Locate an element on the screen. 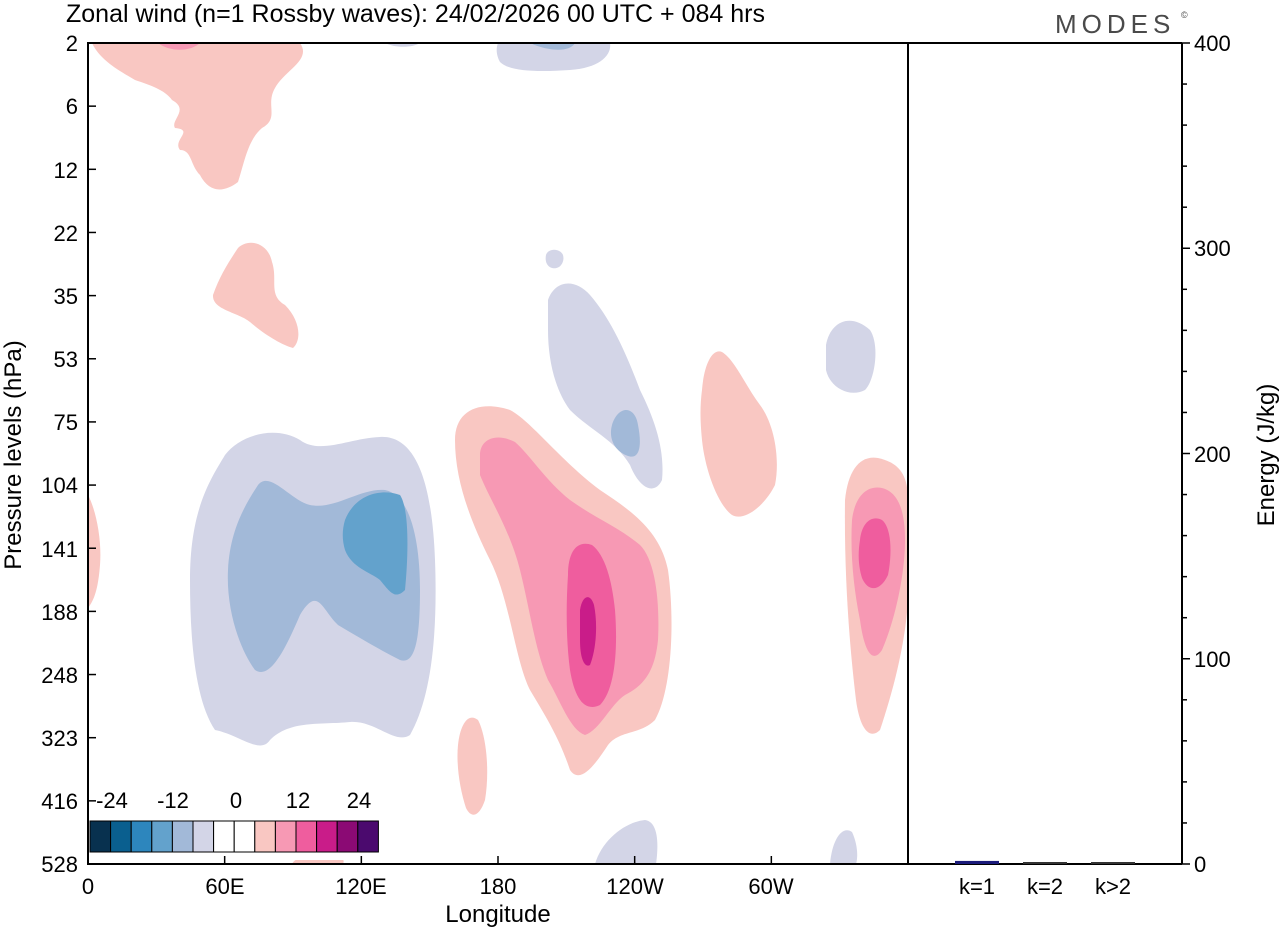 The height and width of the screenshot is (930, 1280). x-tick-label-60w: 60W is located at coordinates (770, 886).